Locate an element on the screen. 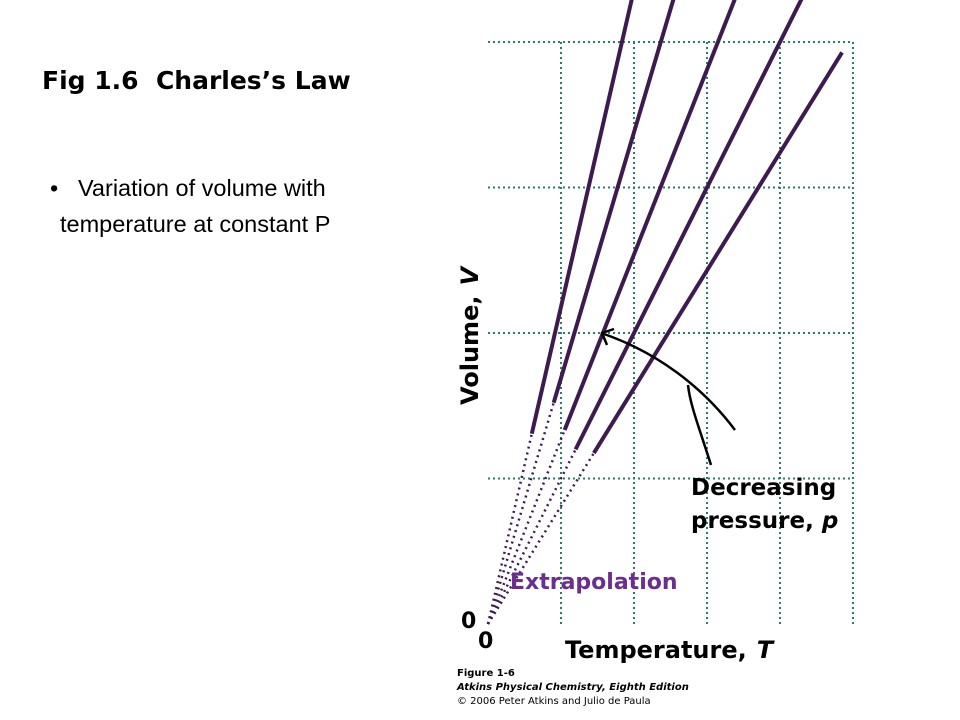 Image resolution: width=960 pixels, height=720 pixels. x-axis-label: Temperature, T is located at coordinates (670, 650).